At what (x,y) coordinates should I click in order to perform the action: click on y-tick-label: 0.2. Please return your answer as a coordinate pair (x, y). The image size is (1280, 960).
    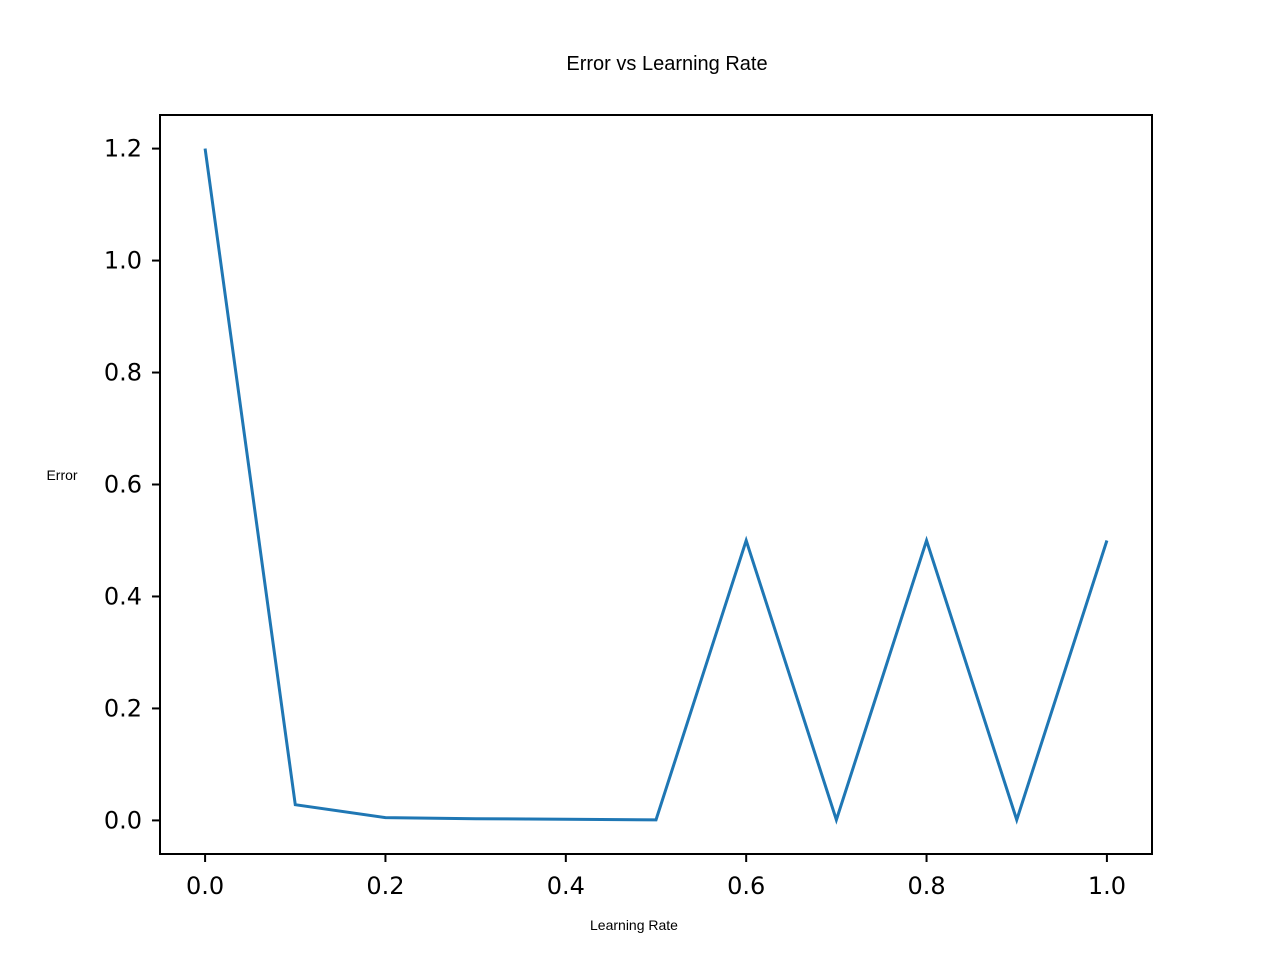
    Looking at the image, I should click on (123, 708).